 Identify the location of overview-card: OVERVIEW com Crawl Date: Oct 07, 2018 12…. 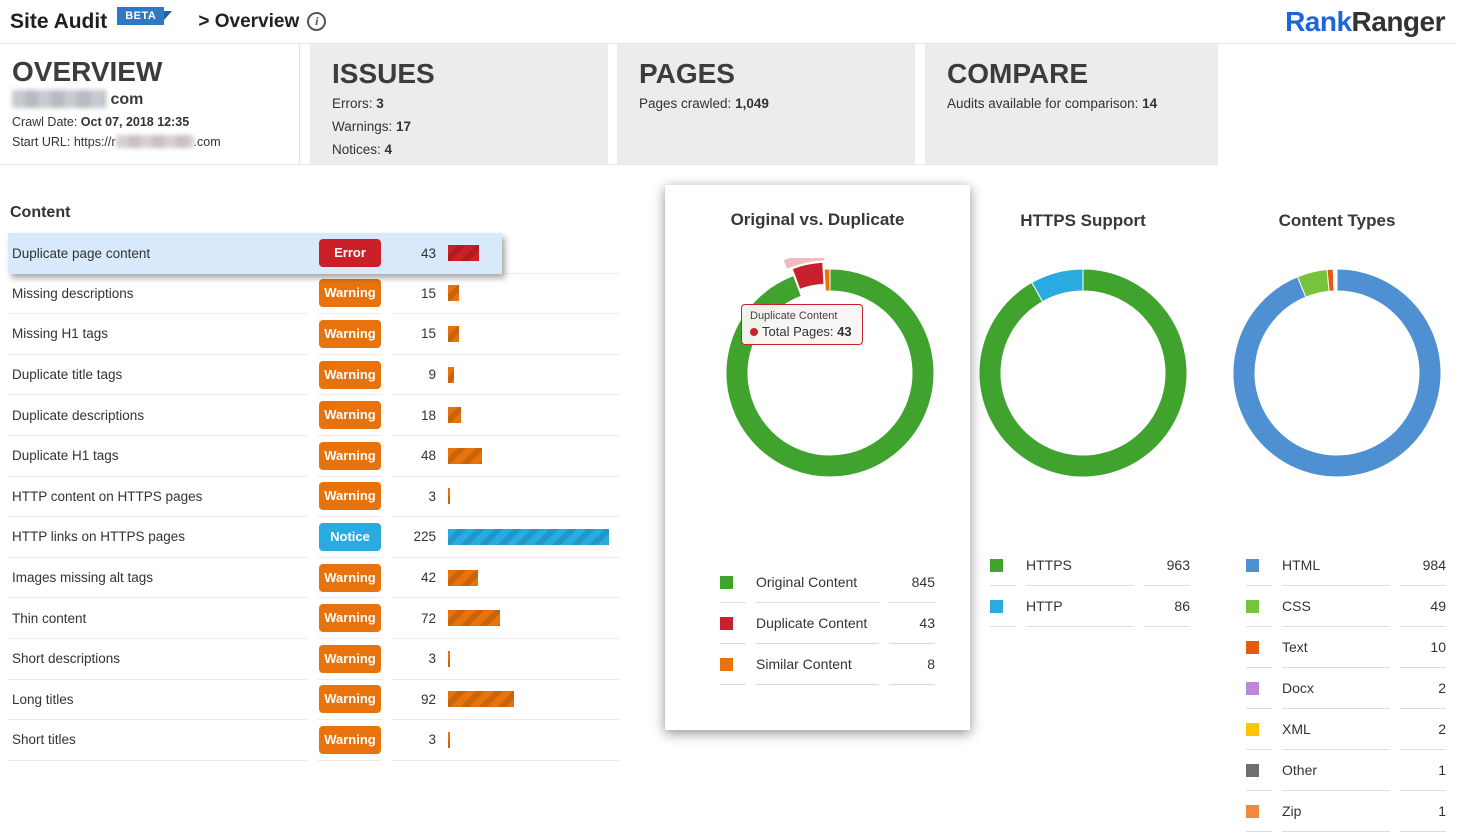
(150, 104).